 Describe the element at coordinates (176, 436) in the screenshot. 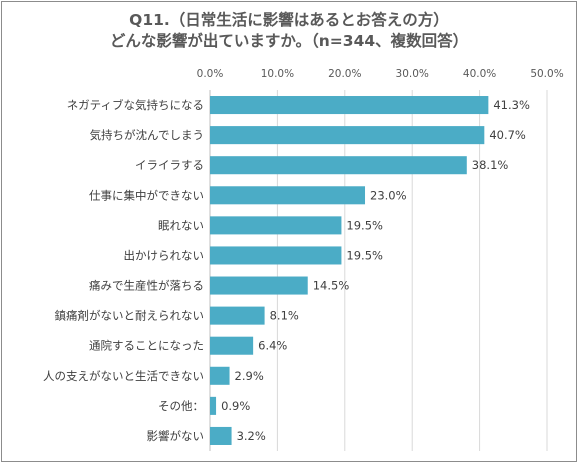

I see `category-label: 影響がない` at that location.